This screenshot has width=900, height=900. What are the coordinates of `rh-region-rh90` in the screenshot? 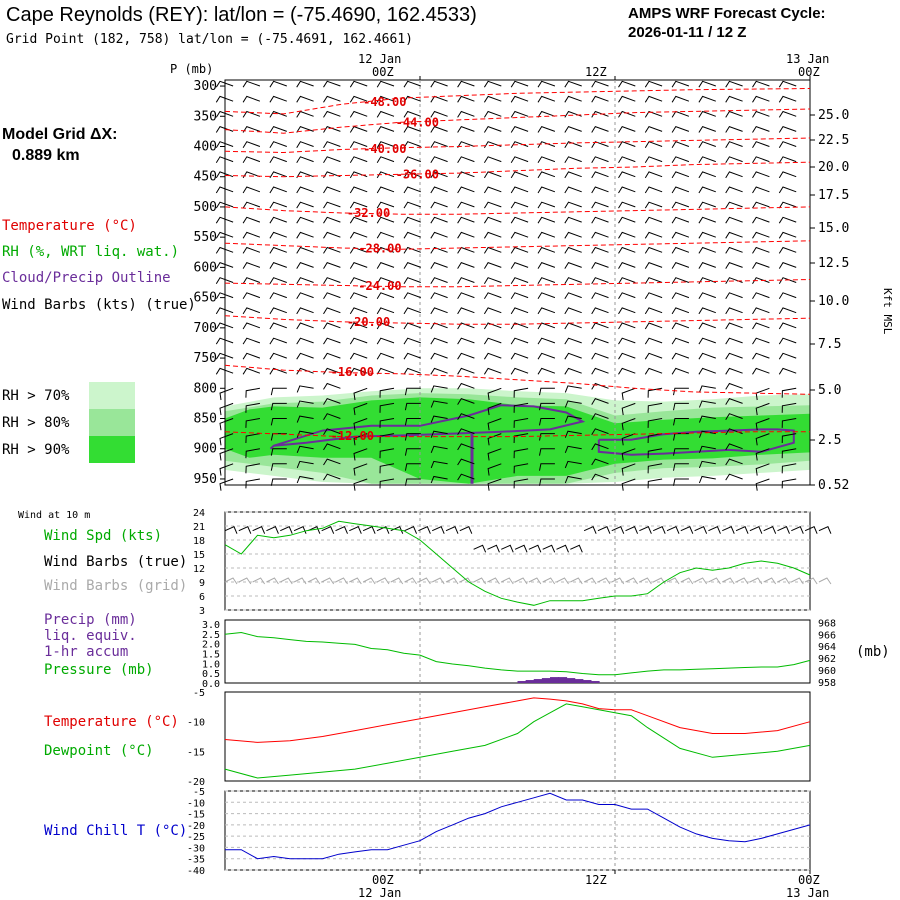 It's located at (517, 440).